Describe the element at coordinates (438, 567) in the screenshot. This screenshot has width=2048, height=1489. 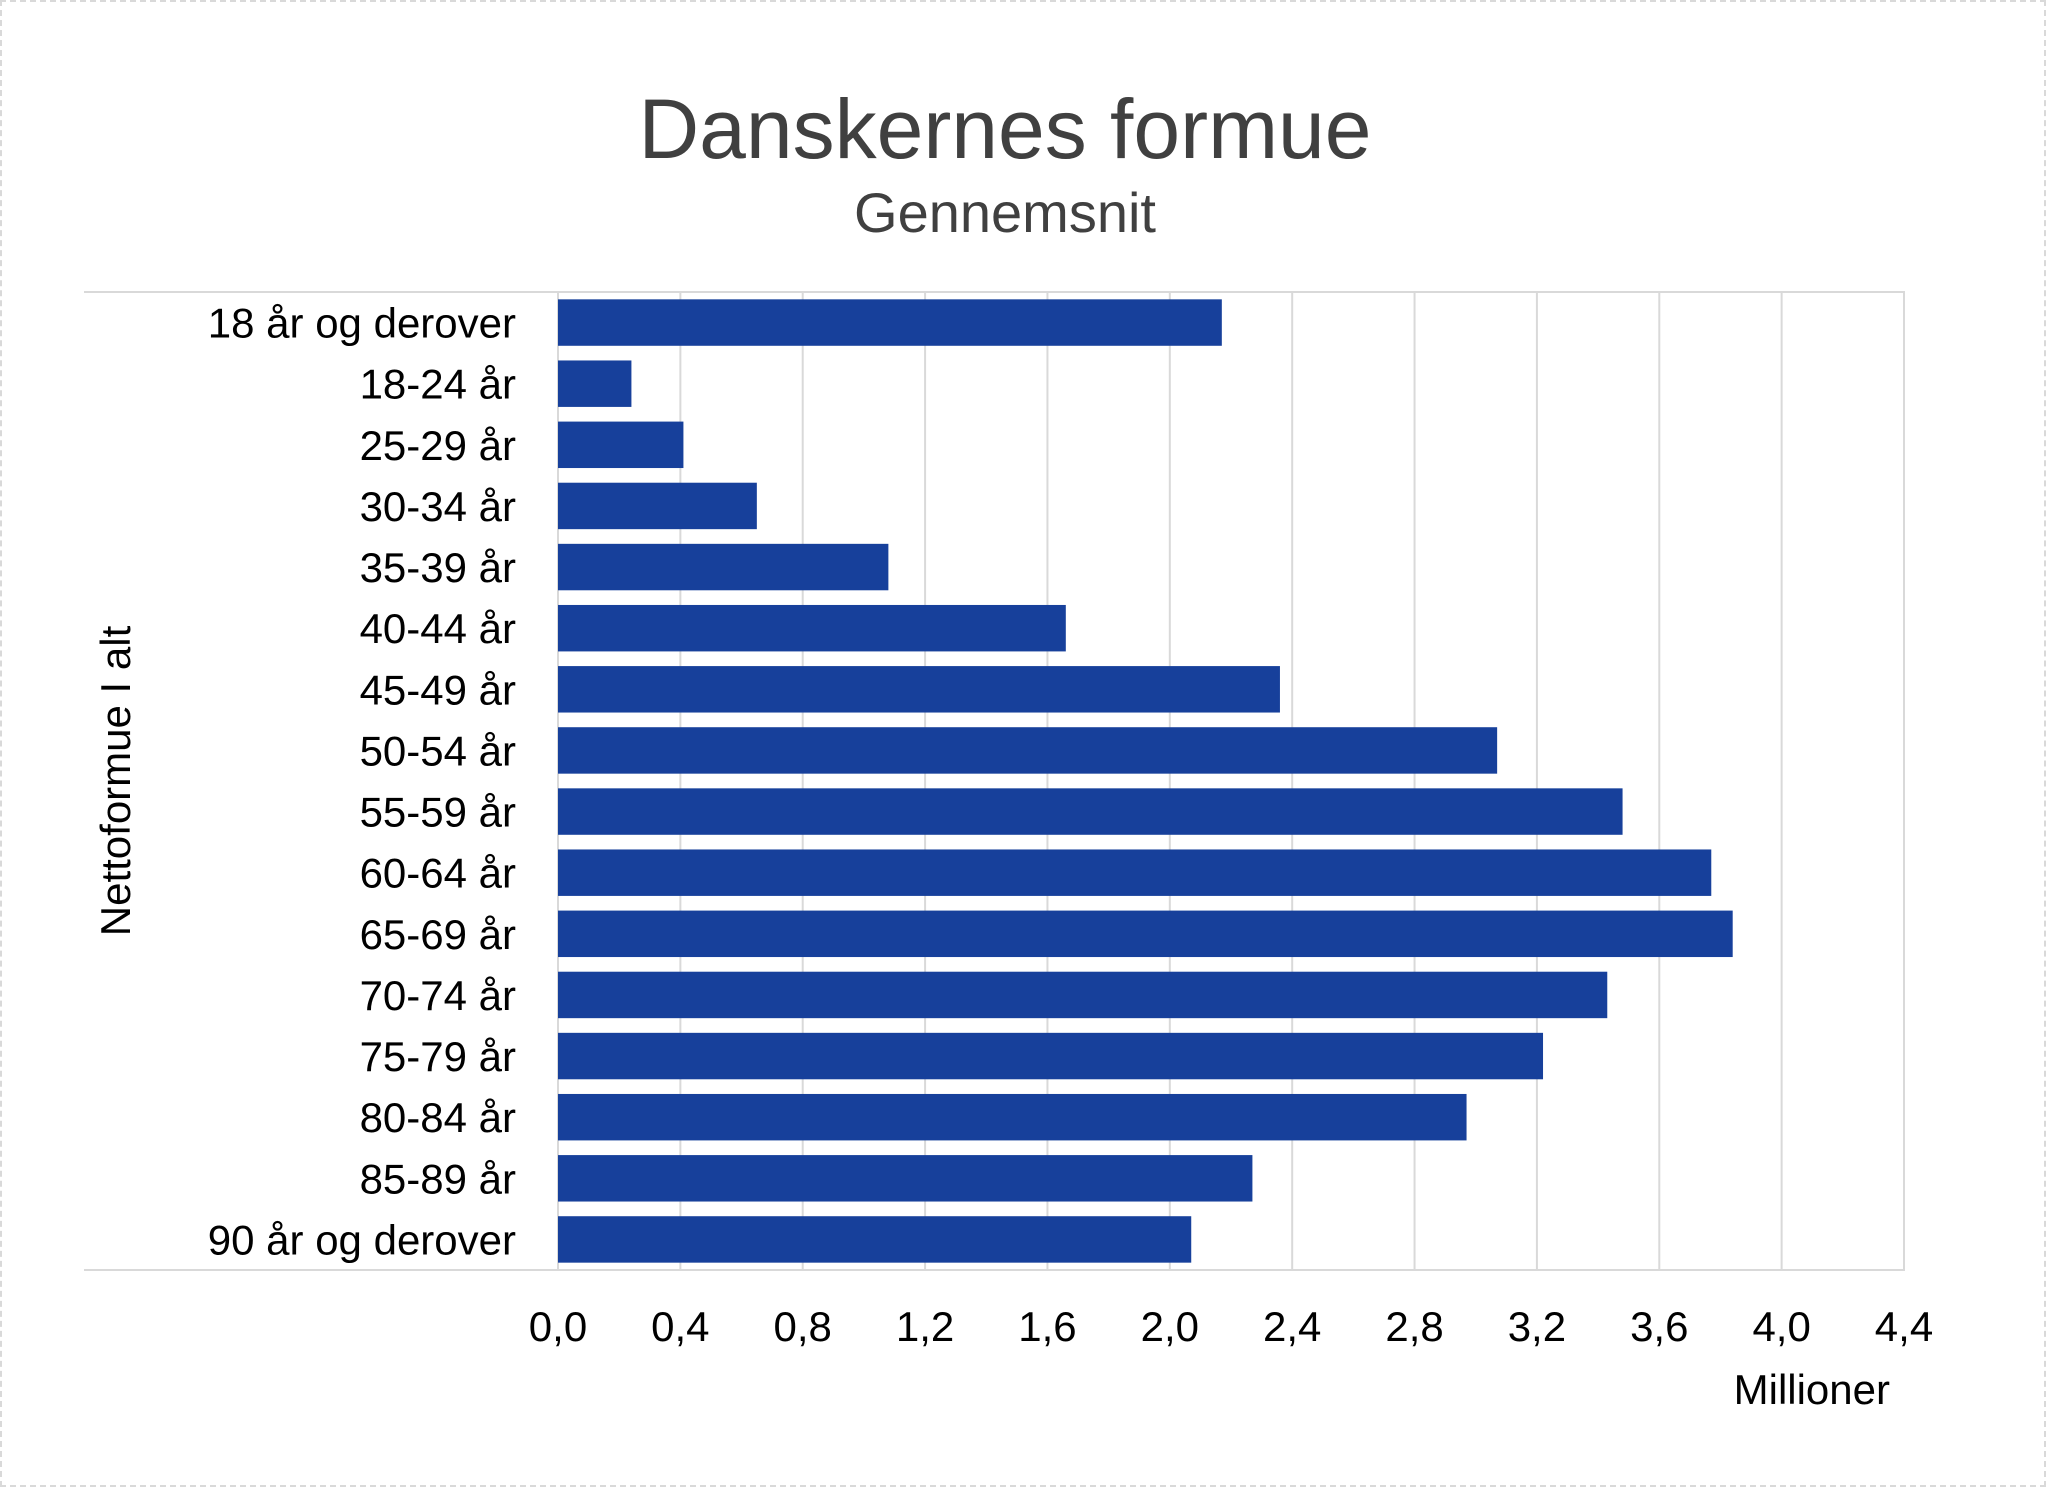
I see `category-label: 35-39 år` at that location.